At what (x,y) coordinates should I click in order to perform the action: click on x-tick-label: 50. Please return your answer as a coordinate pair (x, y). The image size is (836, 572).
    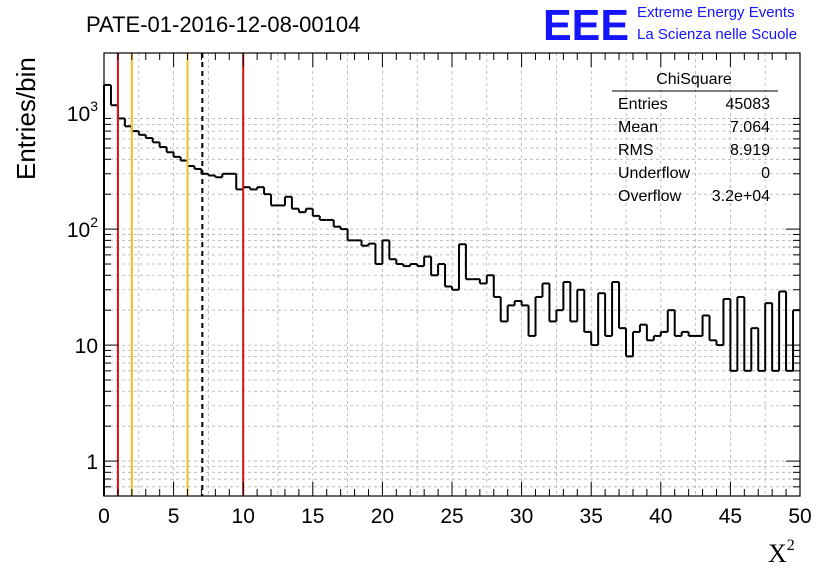
    Looking at the image, I should click on (799, 516).